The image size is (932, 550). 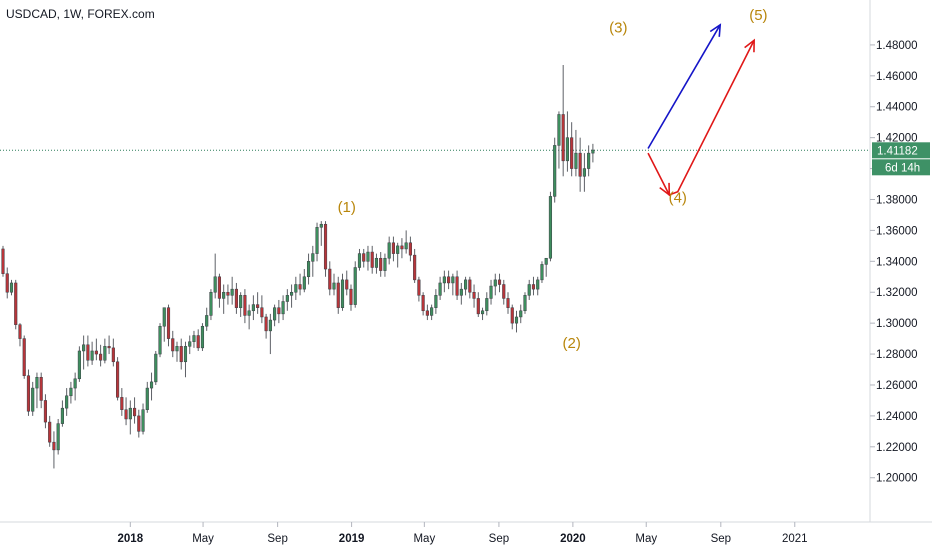 What do you see at coordinates (901, 159) in the screenshot?
I see `price-tag: 1.41182 6d 14h` at bounding box center [901, 159].